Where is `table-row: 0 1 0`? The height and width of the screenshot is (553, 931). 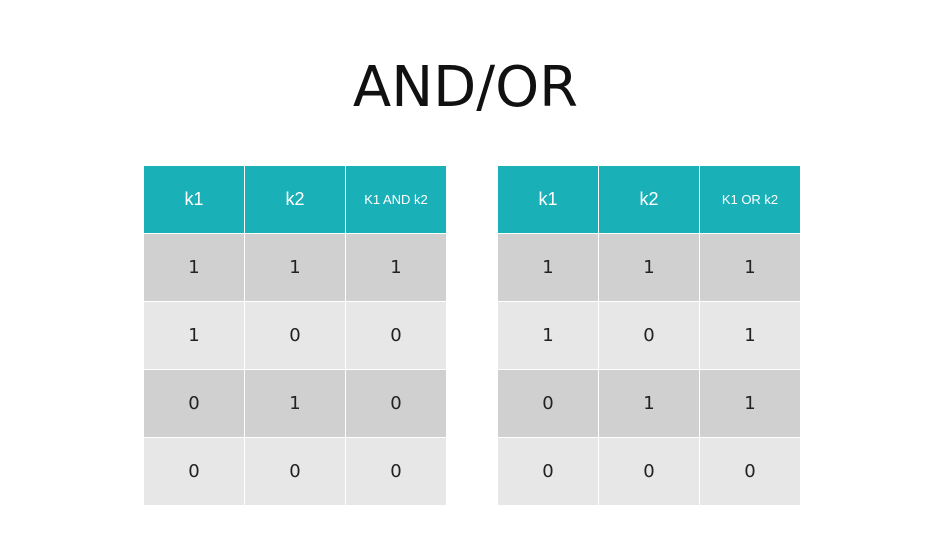
table-row: 0 1 0 is located at coordinates (295, 403).